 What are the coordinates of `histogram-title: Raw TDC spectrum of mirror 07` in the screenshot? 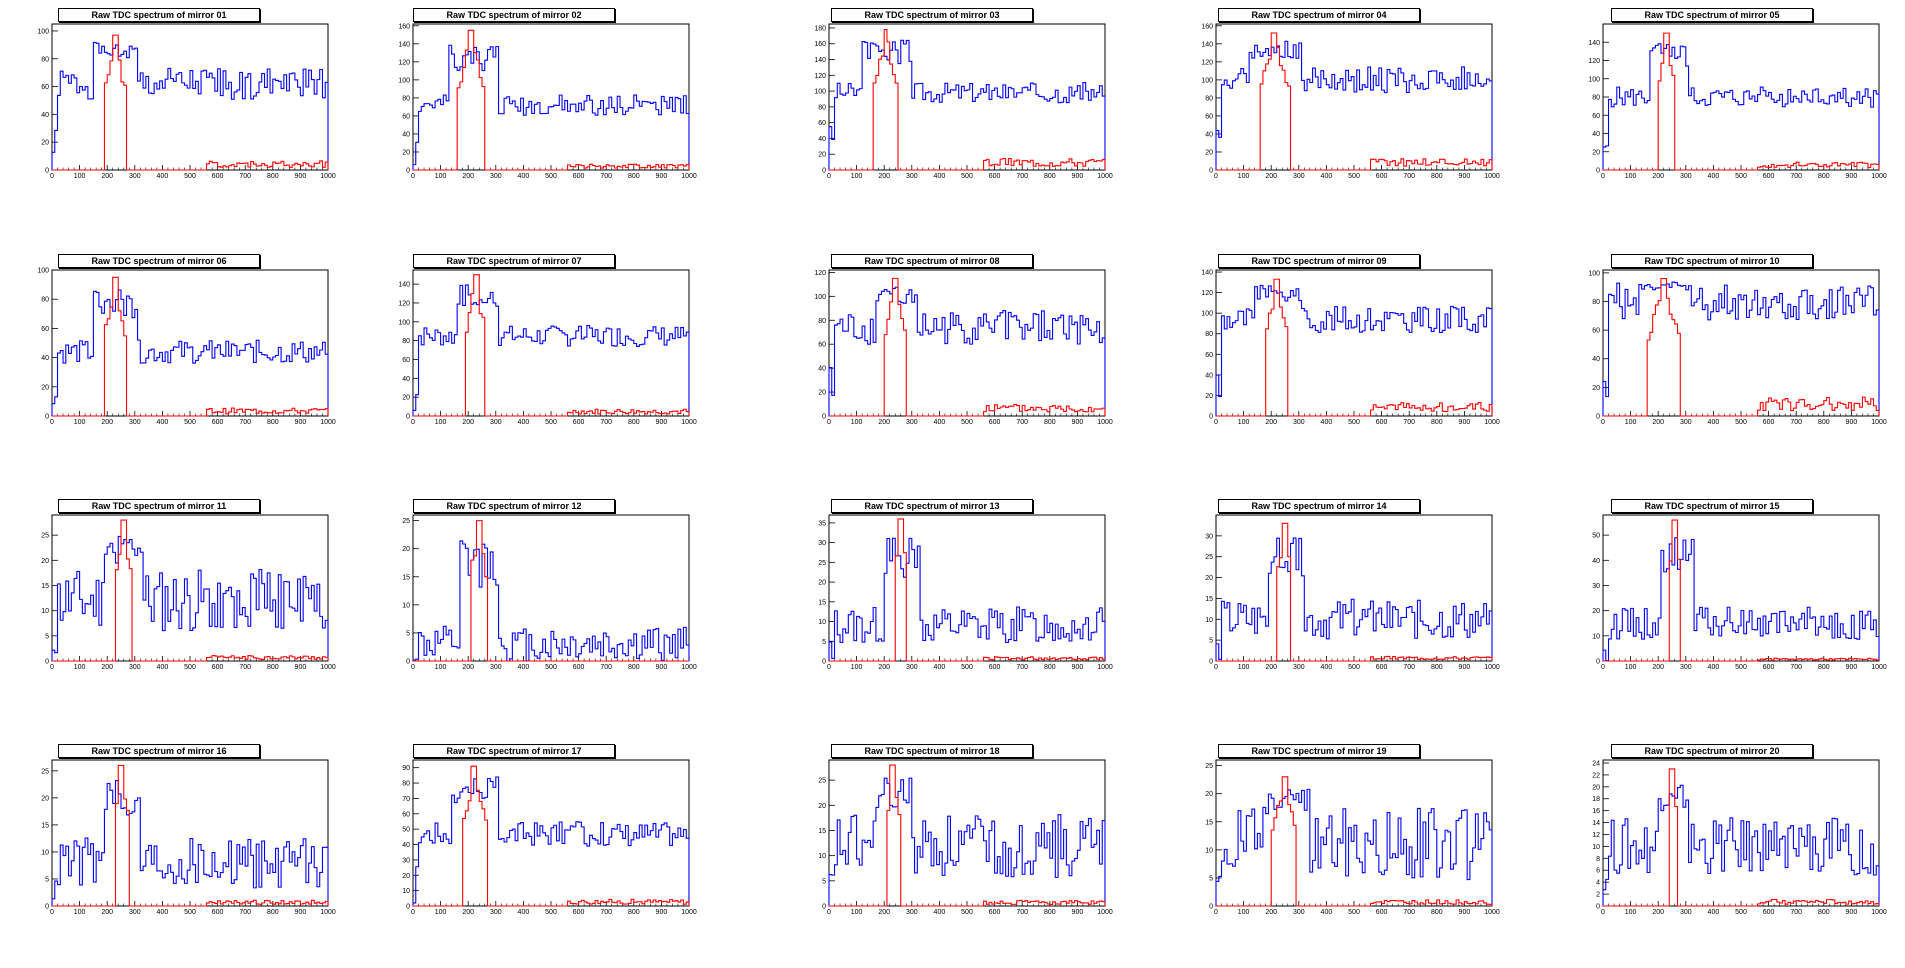 It's located at (514, 261).